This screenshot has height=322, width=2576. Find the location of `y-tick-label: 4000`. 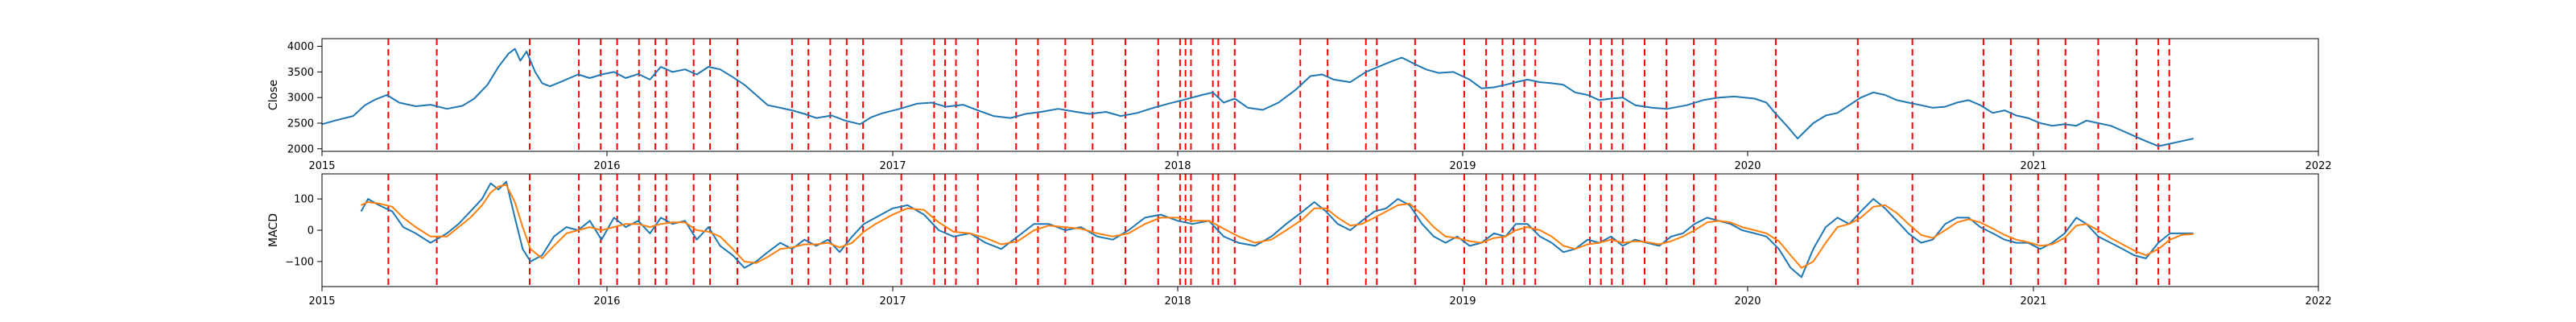

y-tick-label: 4000 is located at coordinates (300, 47).